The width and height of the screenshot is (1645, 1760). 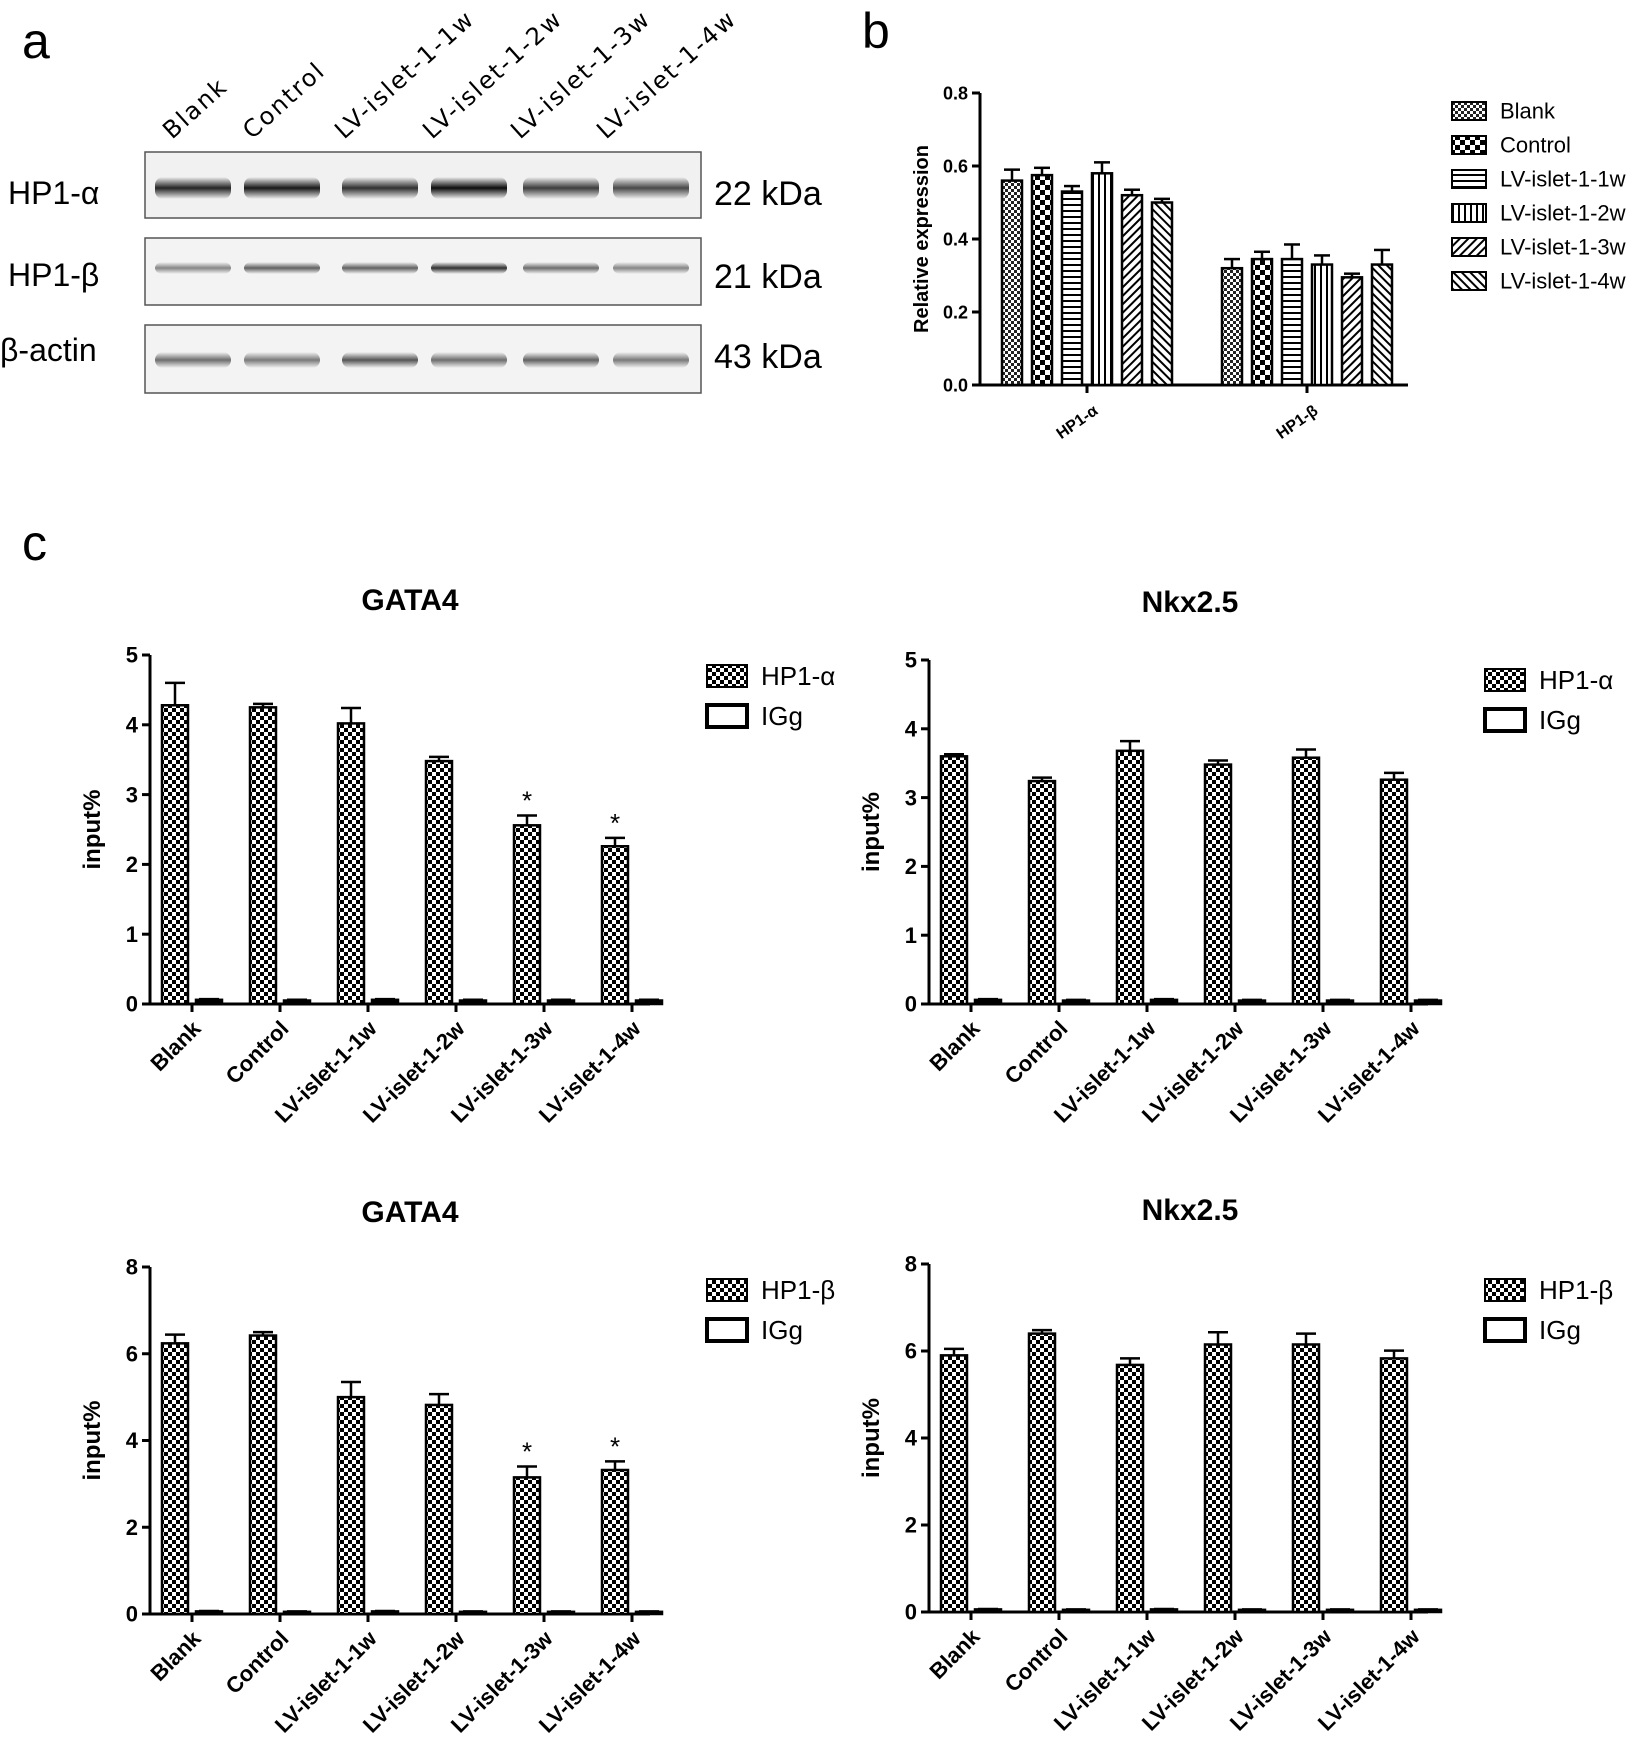 What do you see at coordinates (1528, 111) in the screenshot?
I see `legend-label-blank: Blank` at bounding box center [1528, 111].